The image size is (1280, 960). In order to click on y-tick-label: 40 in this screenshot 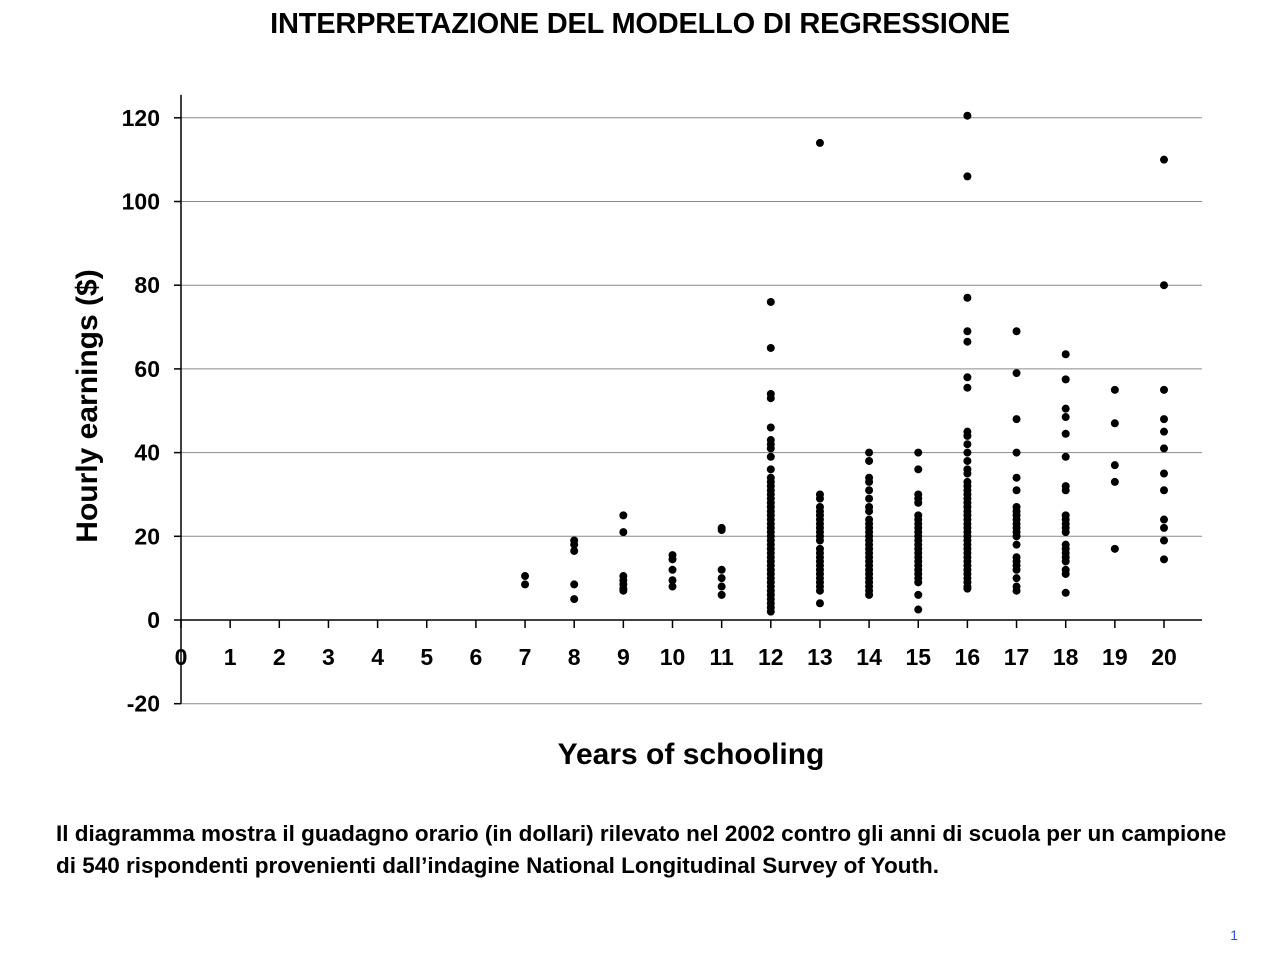, I will do `click(147, 453)`.